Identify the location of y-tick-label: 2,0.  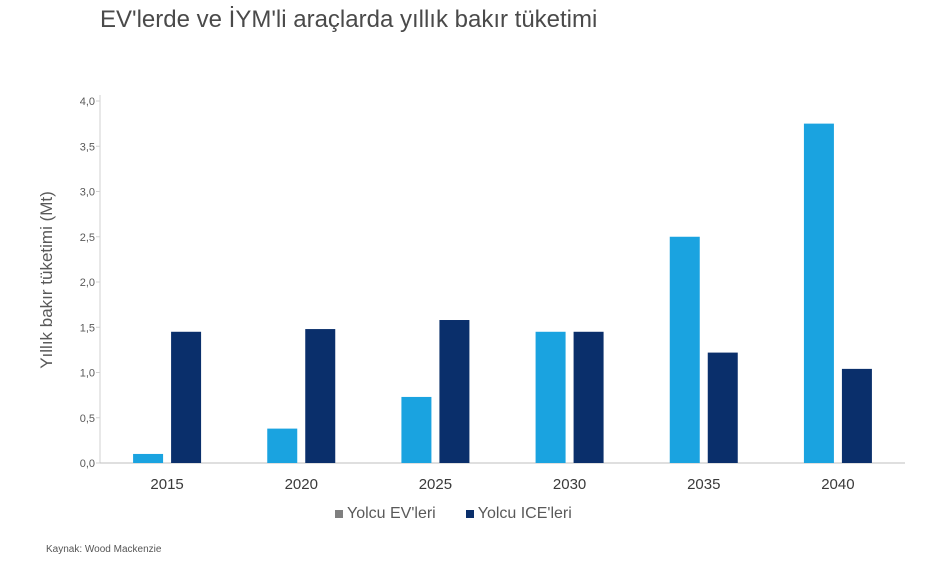
(87, 283).